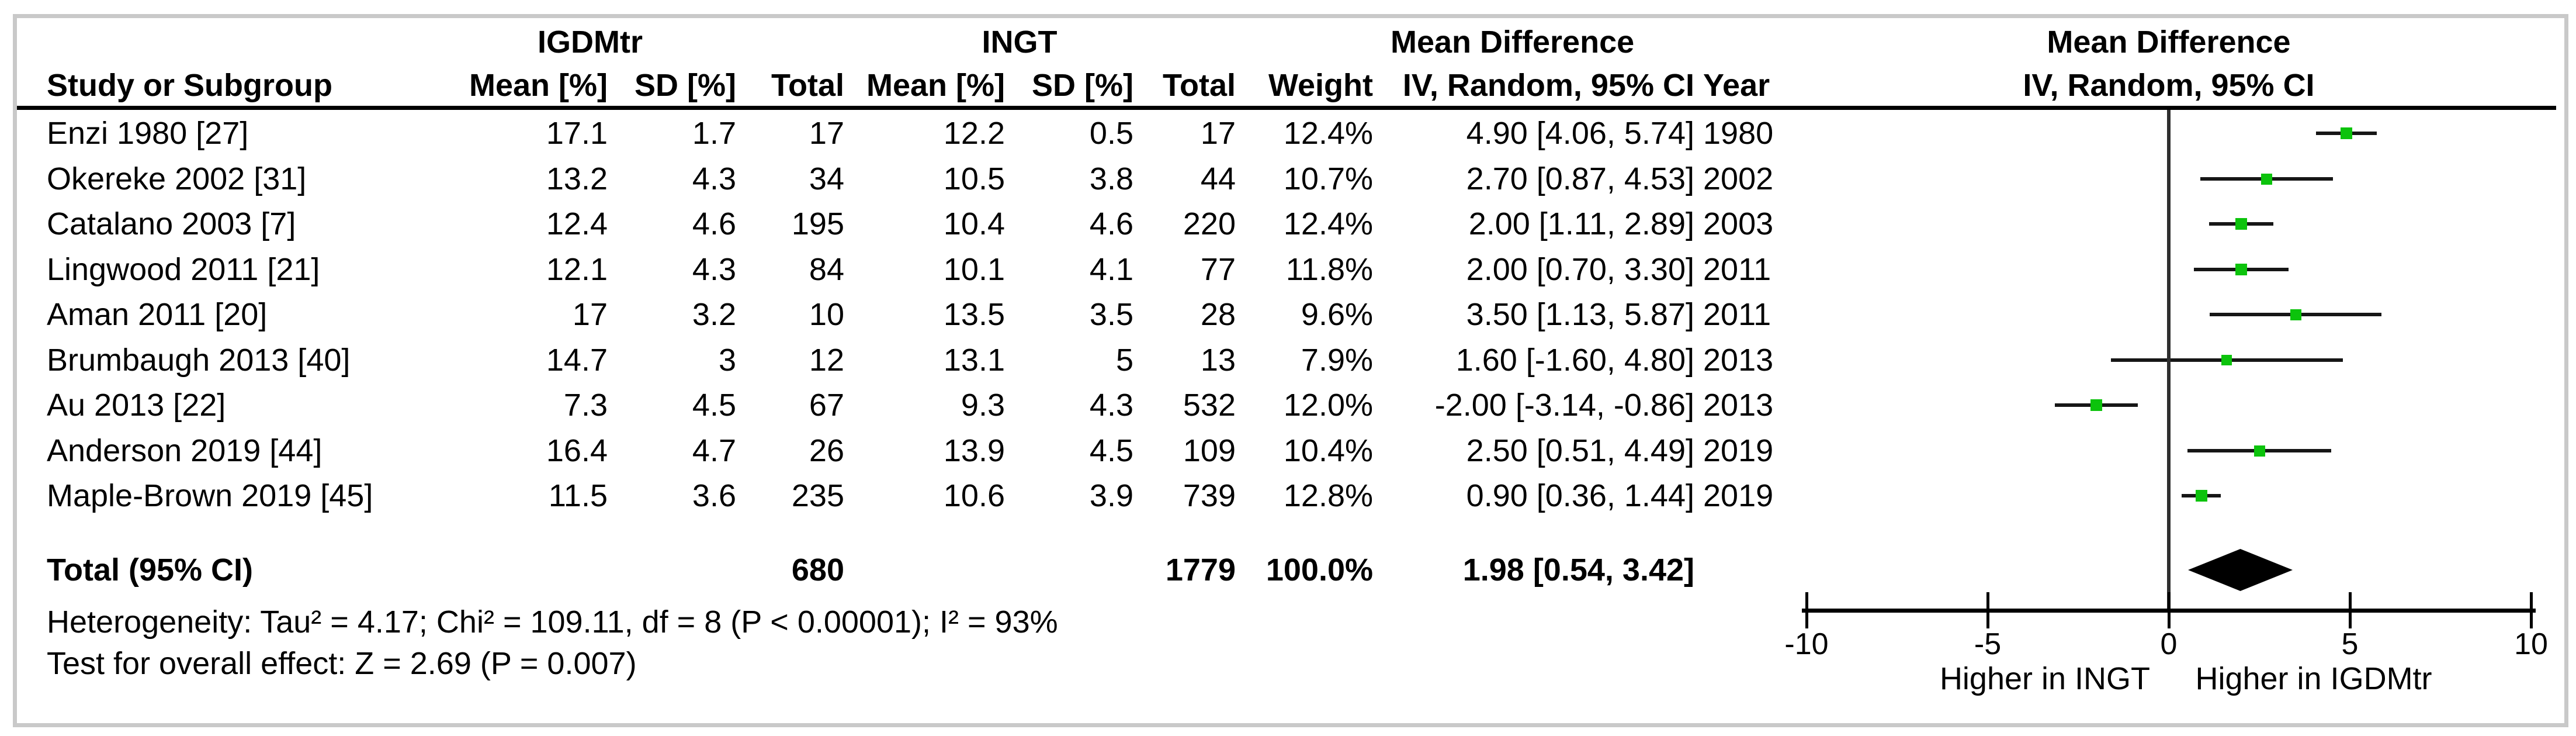 The image size is (2576, 736). Describe the element at coordinates (585, 405) in the screenshot. I see `mean-experimental: 7.3` at that location.